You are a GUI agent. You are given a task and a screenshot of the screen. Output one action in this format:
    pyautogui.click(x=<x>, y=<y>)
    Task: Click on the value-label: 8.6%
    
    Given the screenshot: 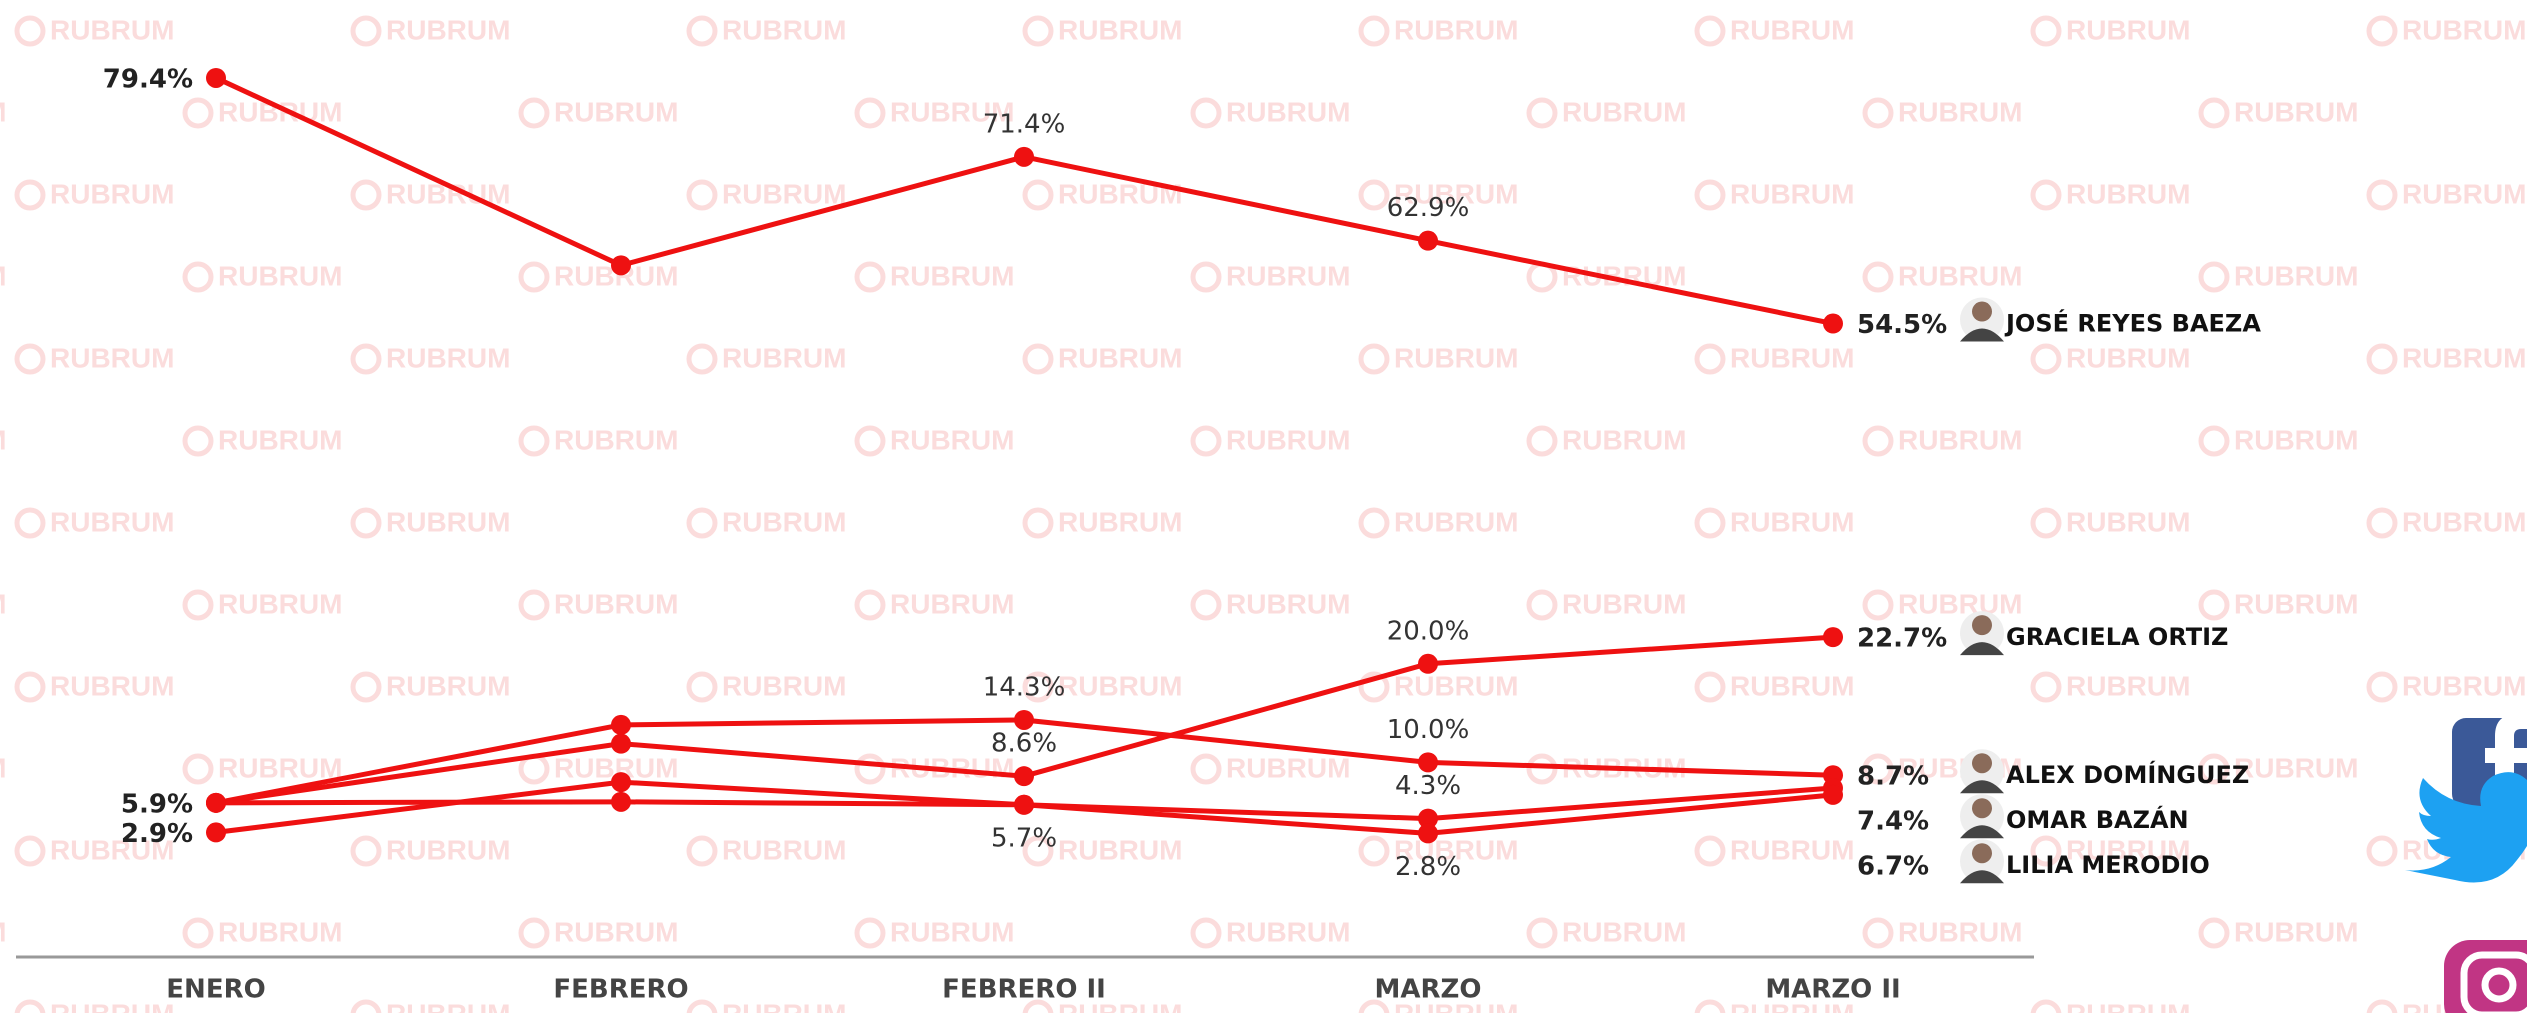 What is the action you would take?
    pyautogui.click(x=1024, y=744)
    